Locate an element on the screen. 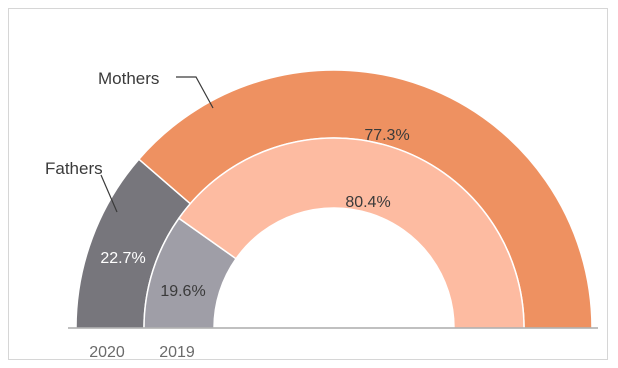 Image resolution: width=618 pixels, height=368 pixels. fathers-leader-line is located at coordinates (109, 193).